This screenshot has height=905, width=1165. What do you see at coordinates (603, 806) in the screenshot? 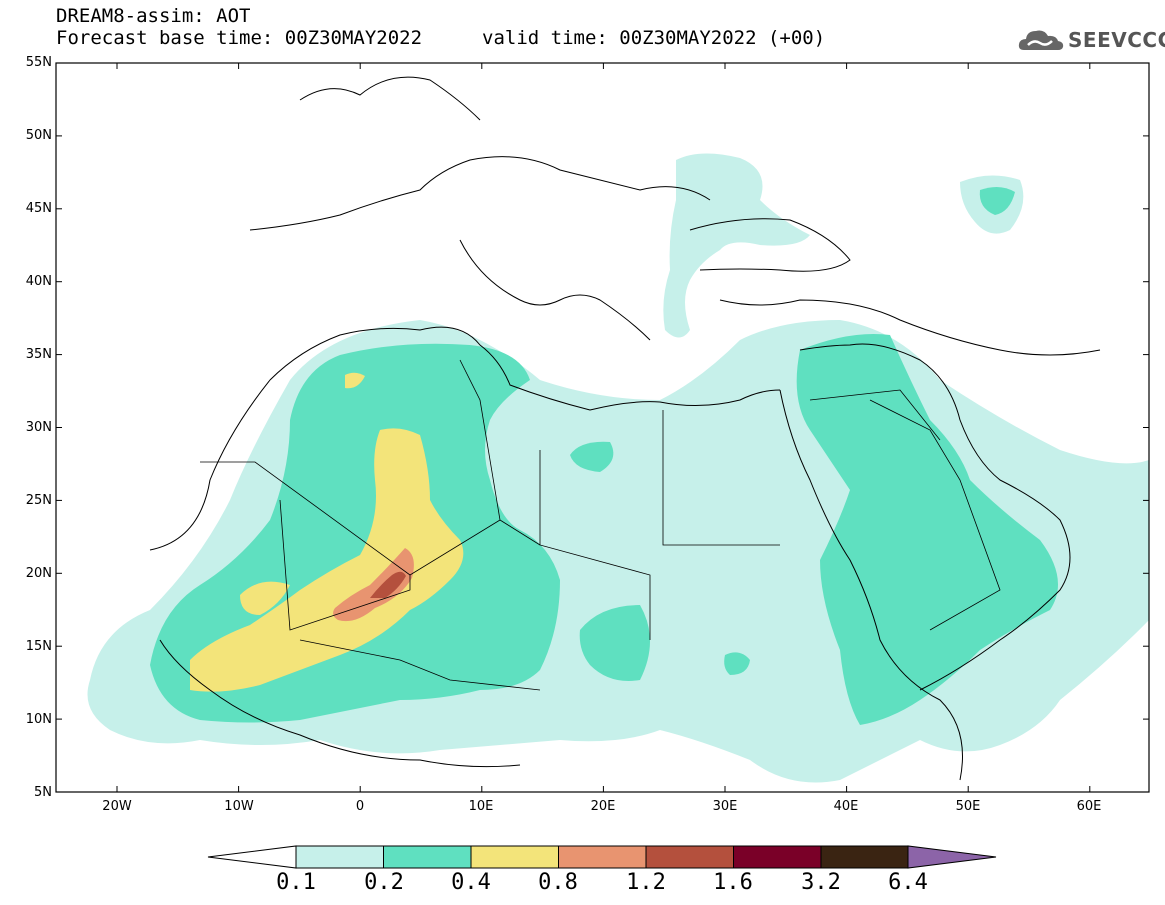
I see `lon-label-20e: 20E` at bounding box center [603, 806].